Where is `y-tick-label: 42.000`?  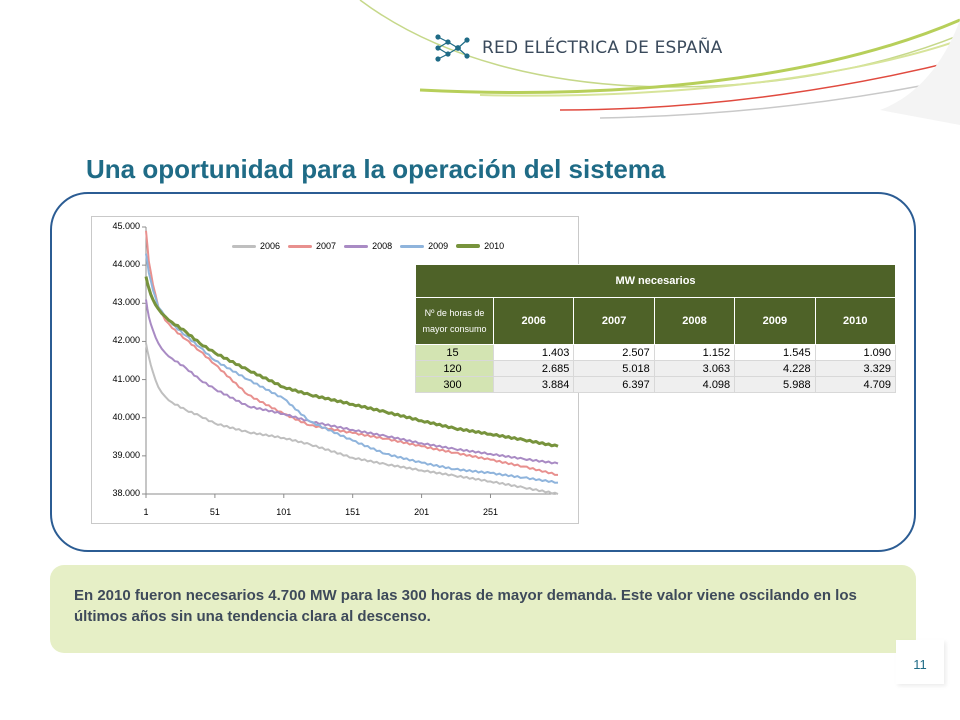 y-tick-label: 42.000 is located at coordinates (126, 340).